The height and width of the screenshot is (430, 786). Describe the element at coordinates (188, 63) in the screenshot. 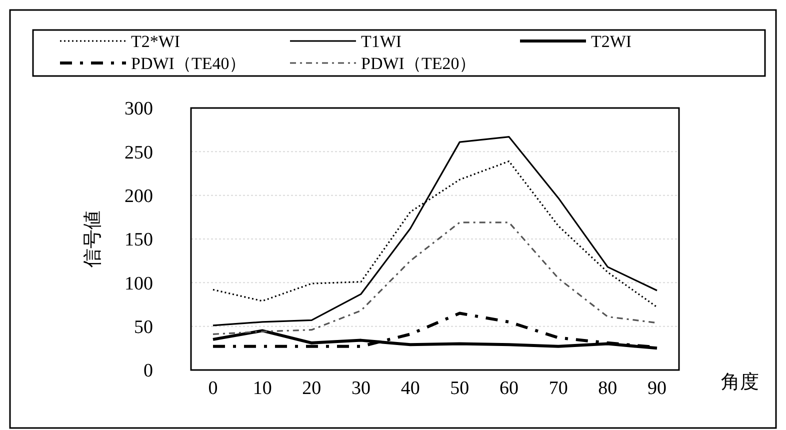

I see `legend-label: PDWI（TE40）` at that location.